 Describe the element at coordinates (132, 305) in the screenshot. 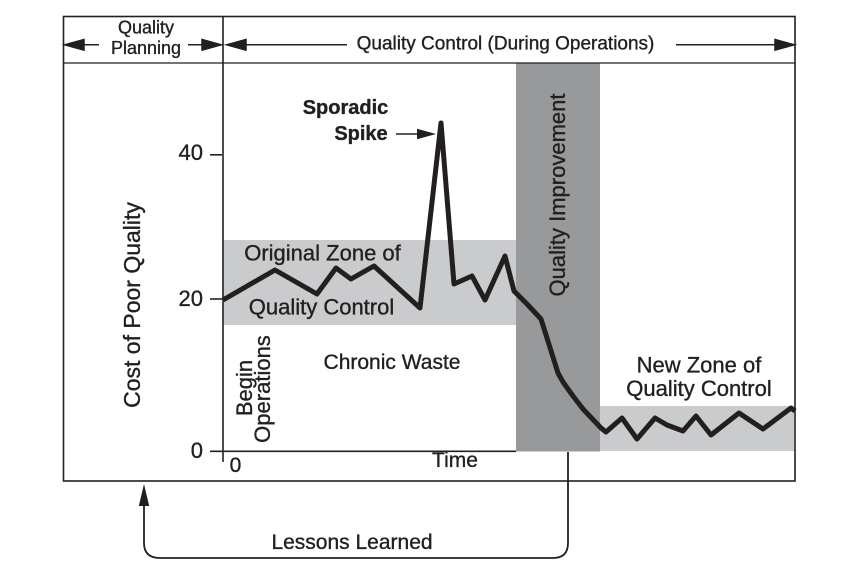

I see `svg-text: Cost of Poor Quality` at that location.